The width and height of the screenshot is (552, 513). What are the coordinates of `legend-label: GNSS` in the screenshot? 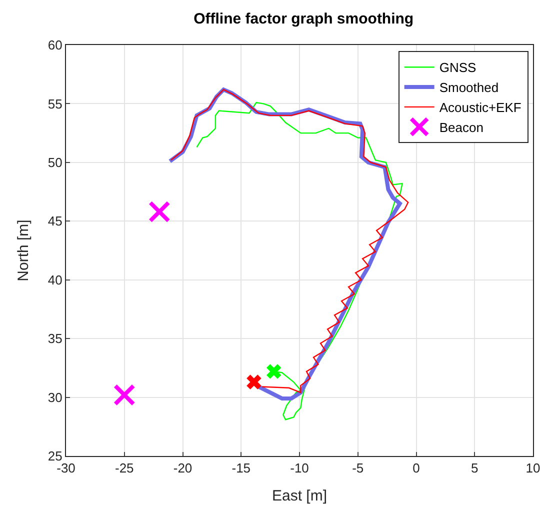 It's located at (457, 68).